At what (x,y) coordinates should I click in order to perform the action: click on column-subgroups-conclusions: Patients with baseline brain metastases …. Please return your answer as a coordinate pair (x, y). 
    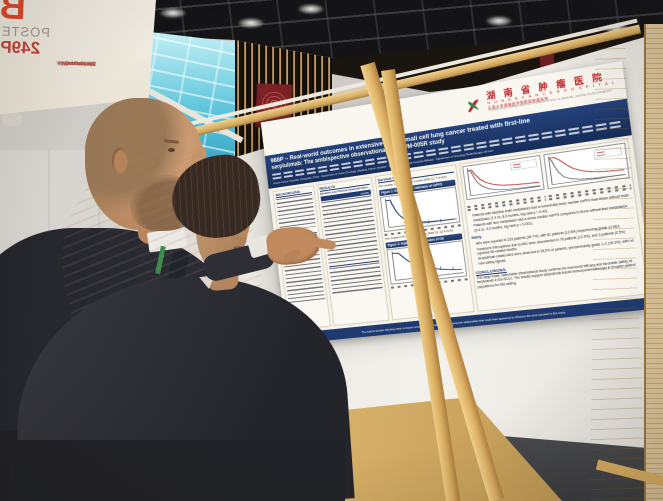
    Looking at the image, I should click on (553, 225).